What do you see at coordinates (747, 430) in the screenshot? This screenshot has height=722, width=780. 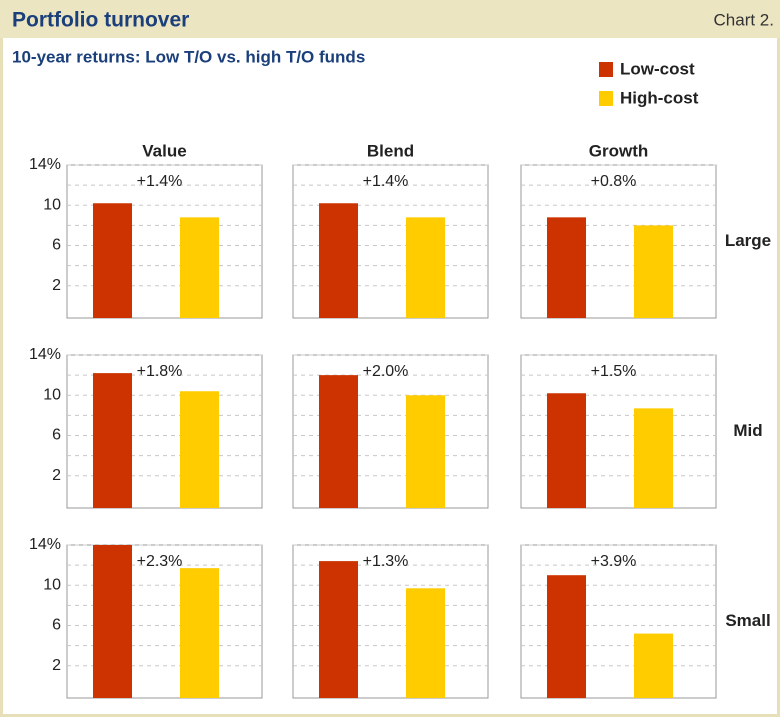 I see `row-label: Mid` at bounding box center [747, 430].